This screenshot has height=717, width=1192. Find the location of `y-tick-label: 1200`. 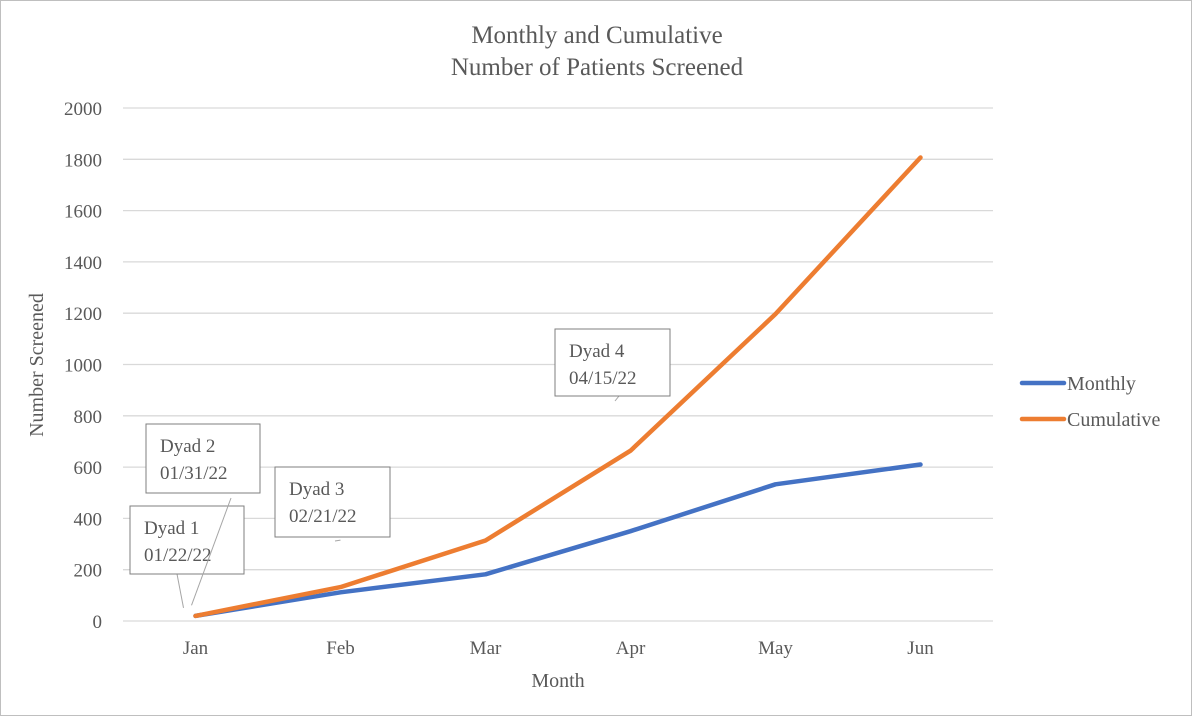

y-tick-label: 1200 is located at coordinates (83, 314).